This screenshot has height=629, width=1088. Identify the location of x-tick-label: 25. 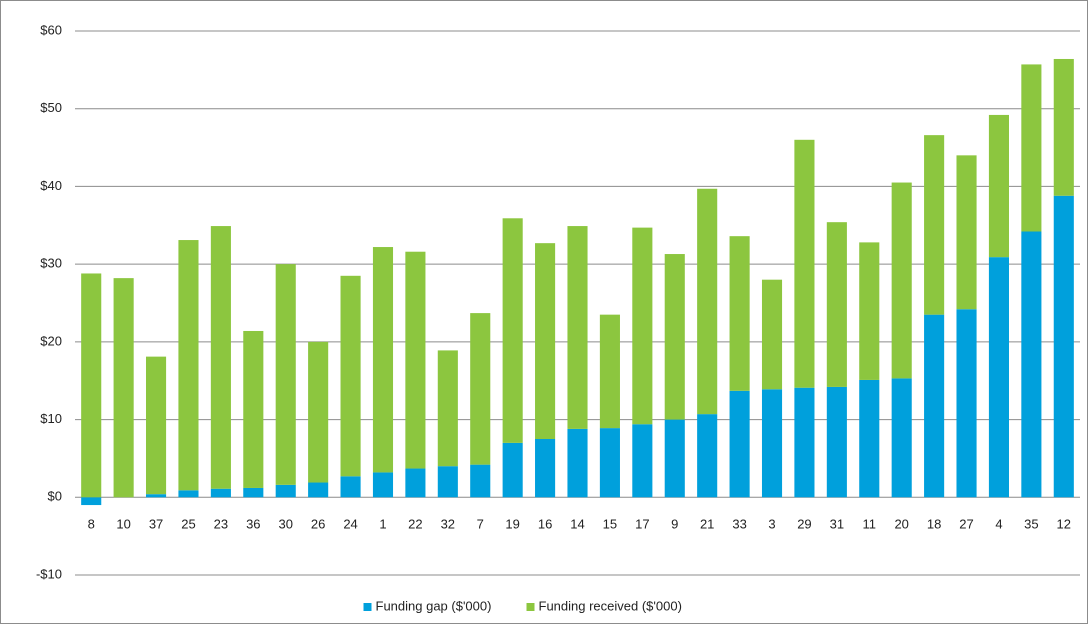
(188, 524).